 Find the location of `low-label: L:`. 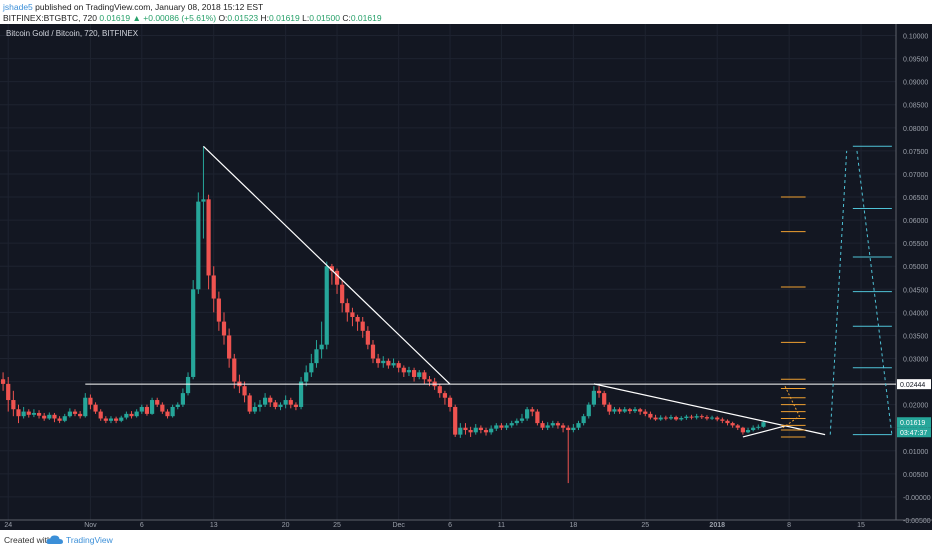

low-label: L: is located at coordinates (306, 18).